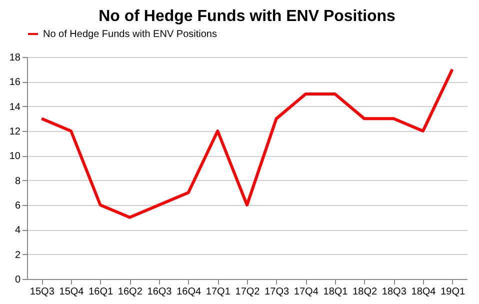  What do you see at coordinates (394, 292) in the screenshot?
I see `x-tick-label: 18Q3` at bounding box center [394, 292].